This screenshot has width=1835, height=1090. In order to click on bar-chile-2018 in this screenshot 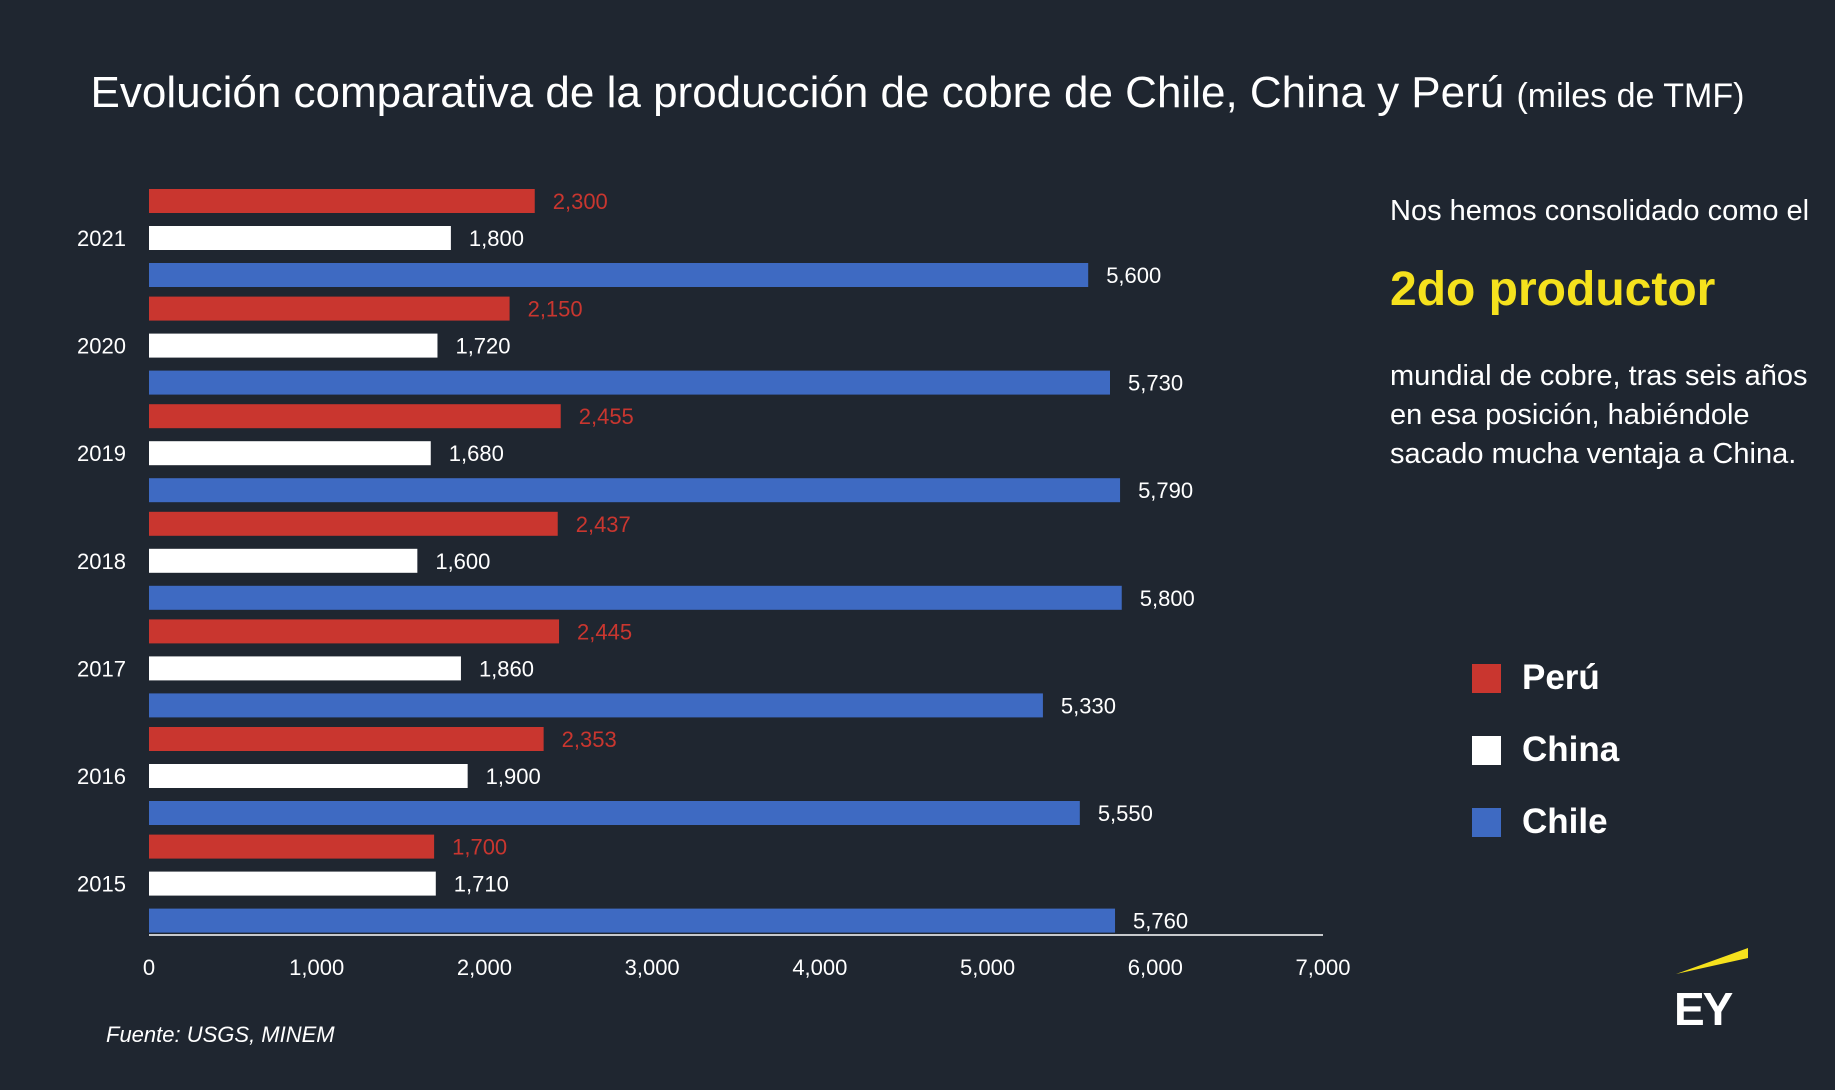, I will do `click(635, 597)`.